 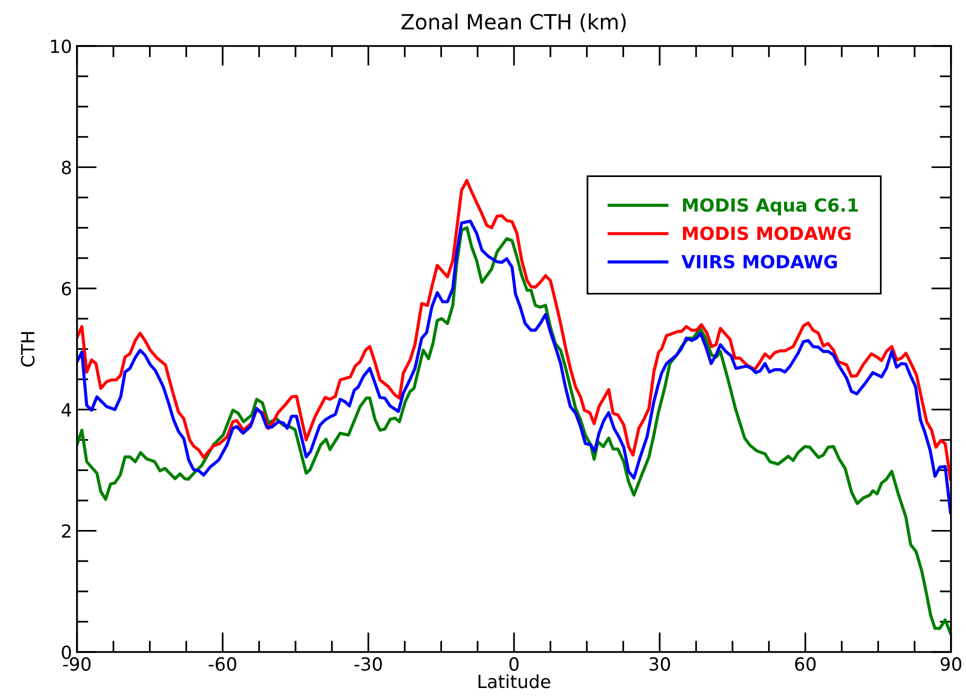 I want to click on y-tick-label: 0, so click(x=66, y=652).